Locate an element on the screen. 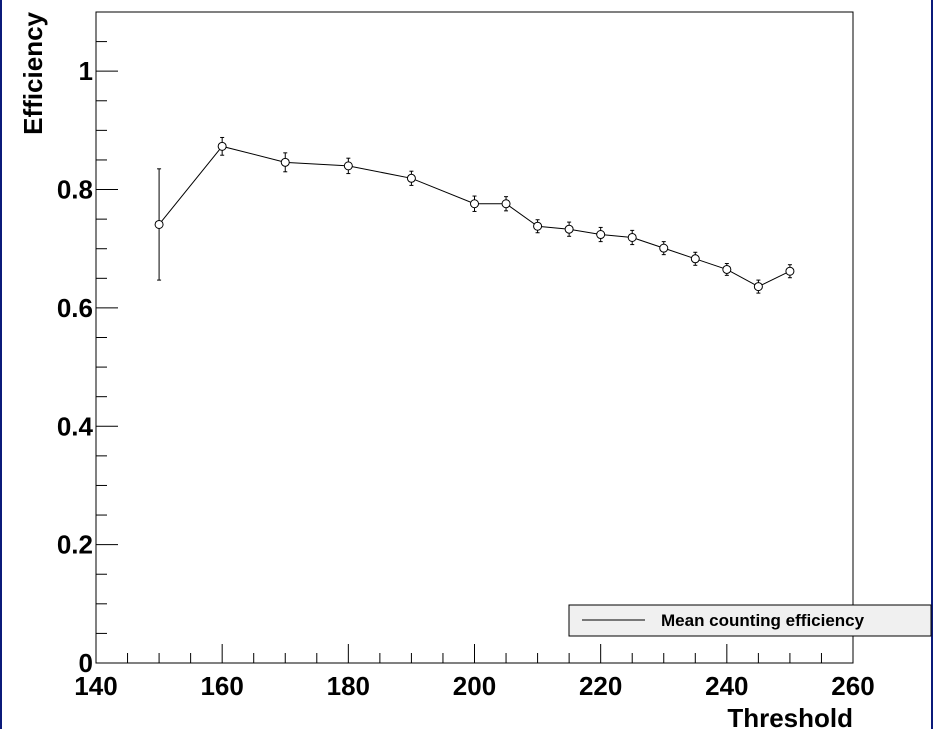  y-axis-tick-labels: 0 0.2 0.4 0.6 0.8 1 is located at coordinates (75, 367).